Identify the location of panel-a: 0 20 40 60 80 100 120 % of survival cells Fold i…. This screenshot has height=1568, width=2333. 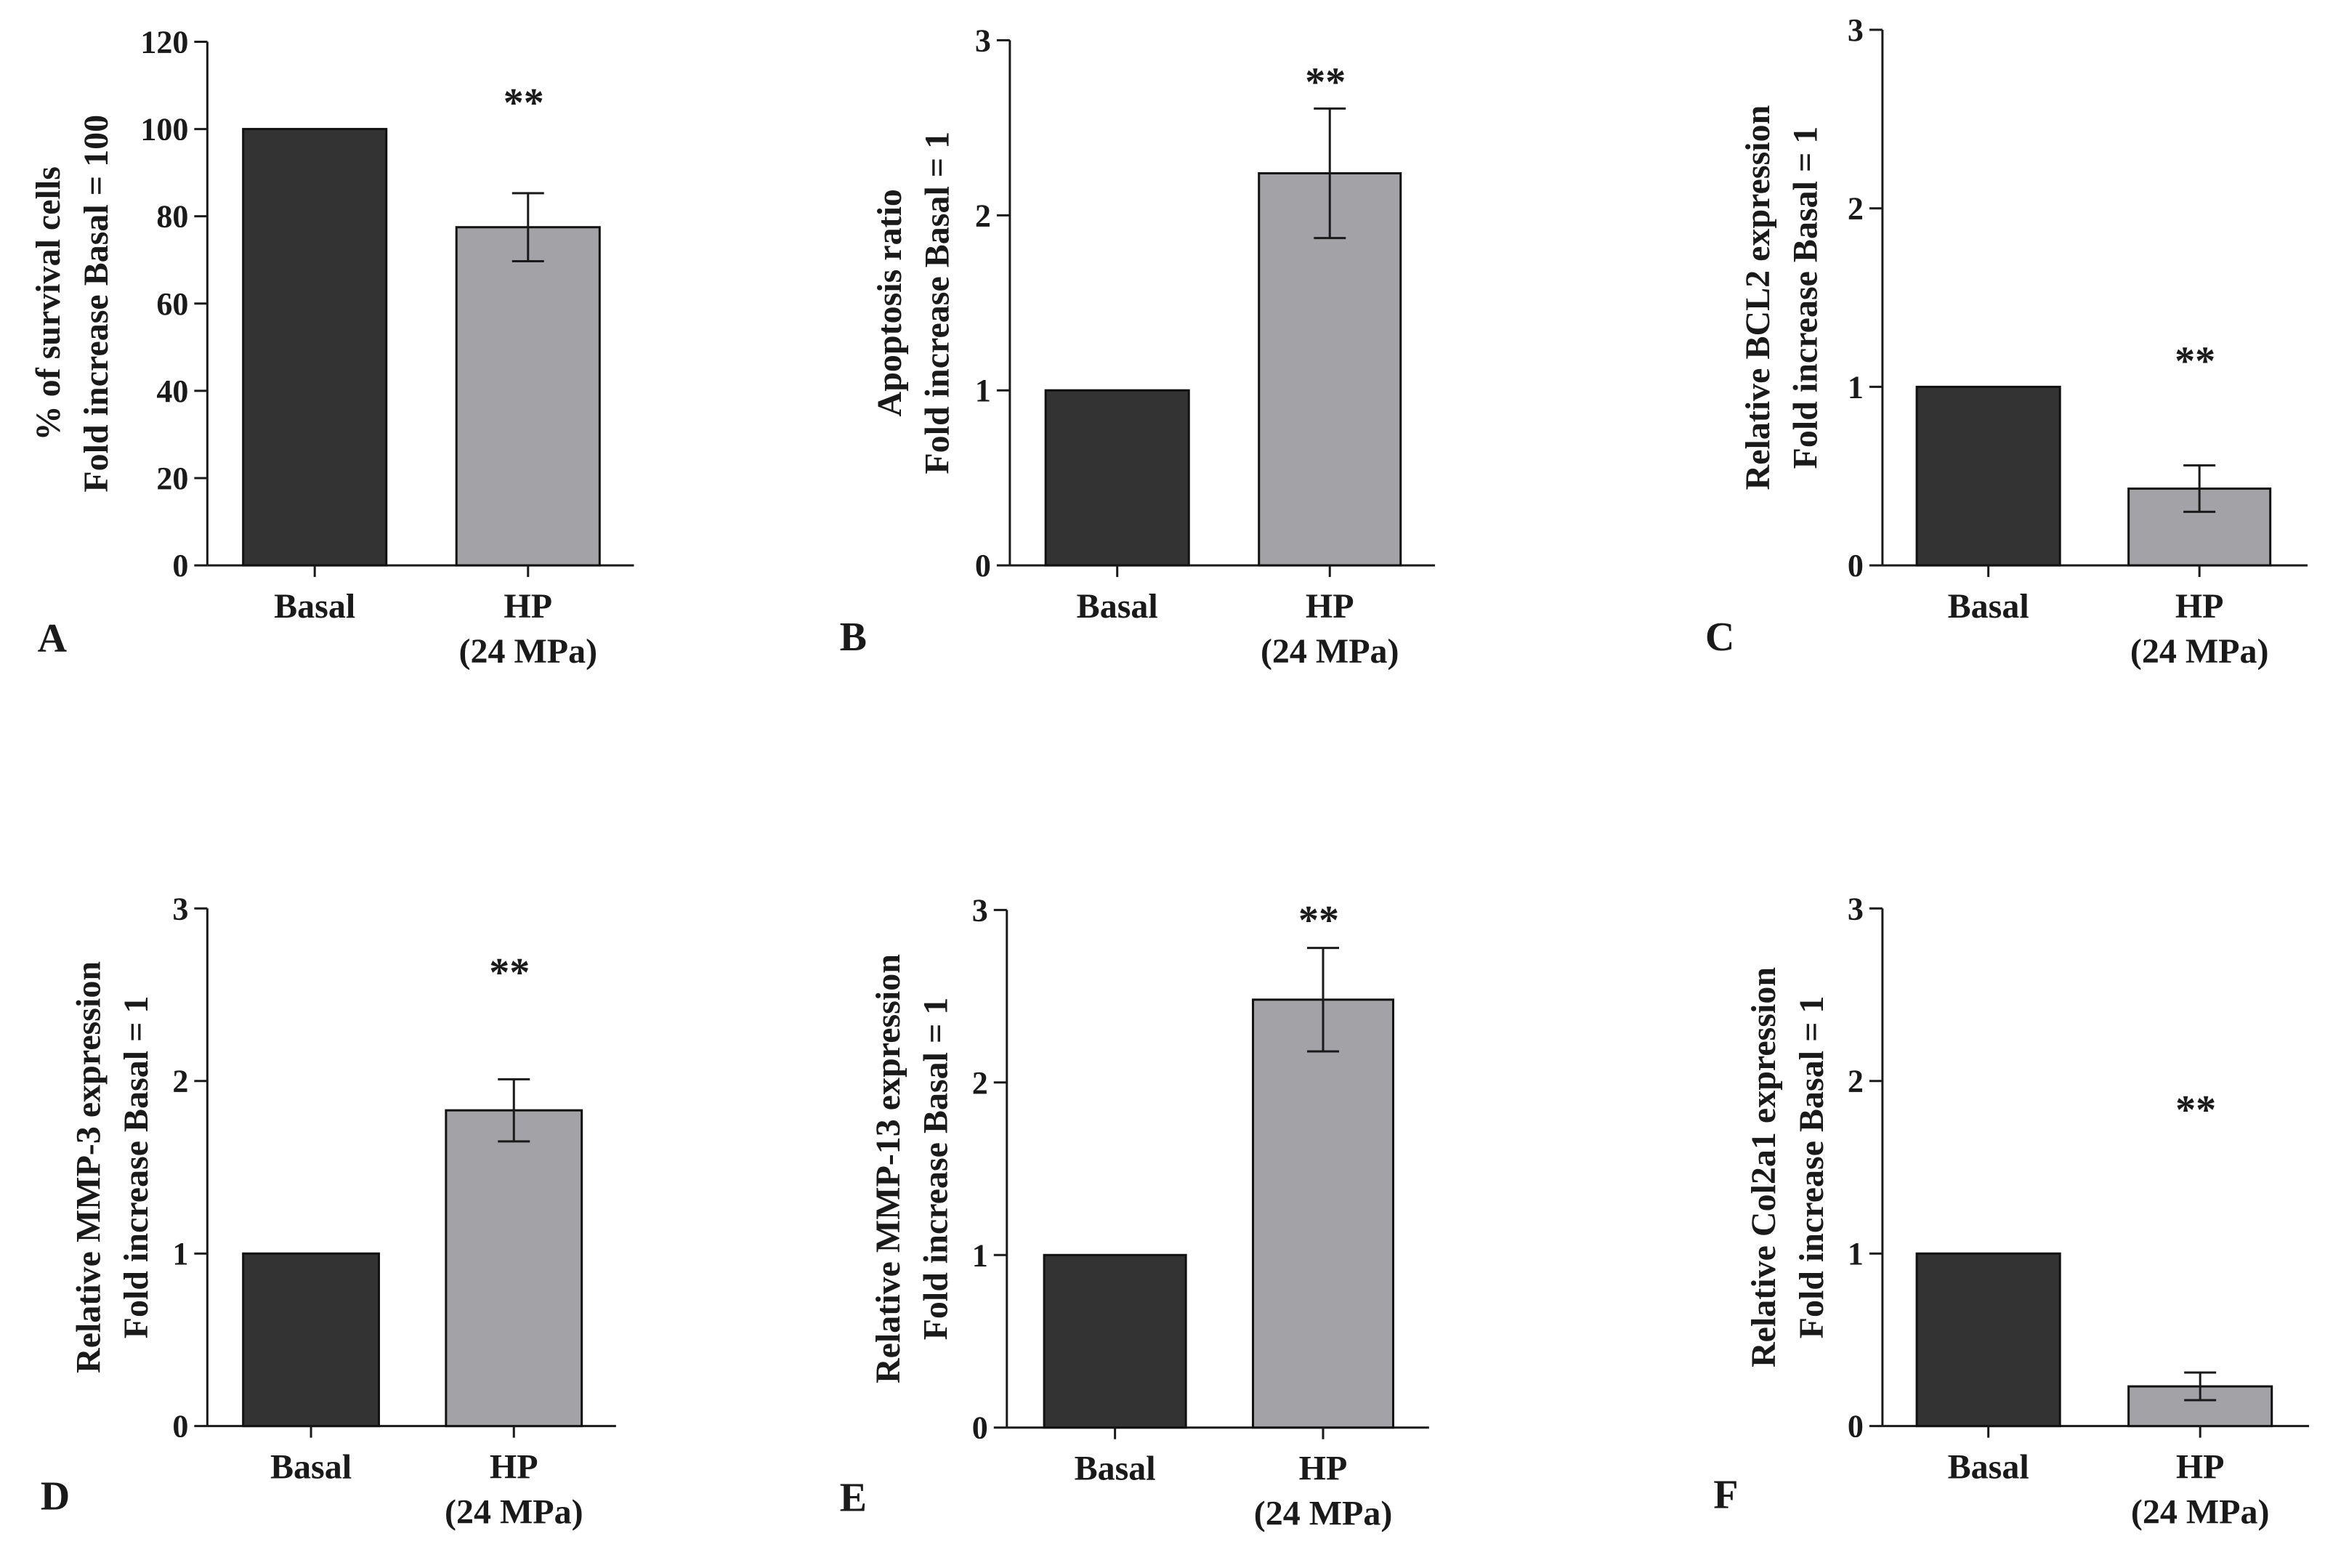
(331, 347).